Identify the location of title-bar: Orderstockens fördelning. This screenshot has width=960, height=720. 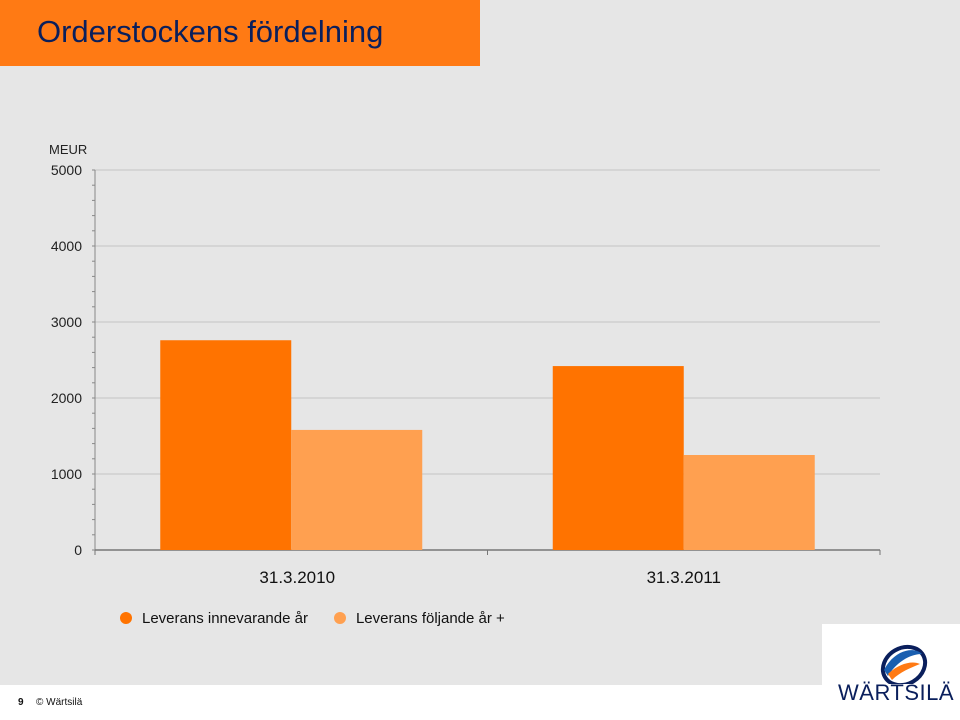
(240, 33).